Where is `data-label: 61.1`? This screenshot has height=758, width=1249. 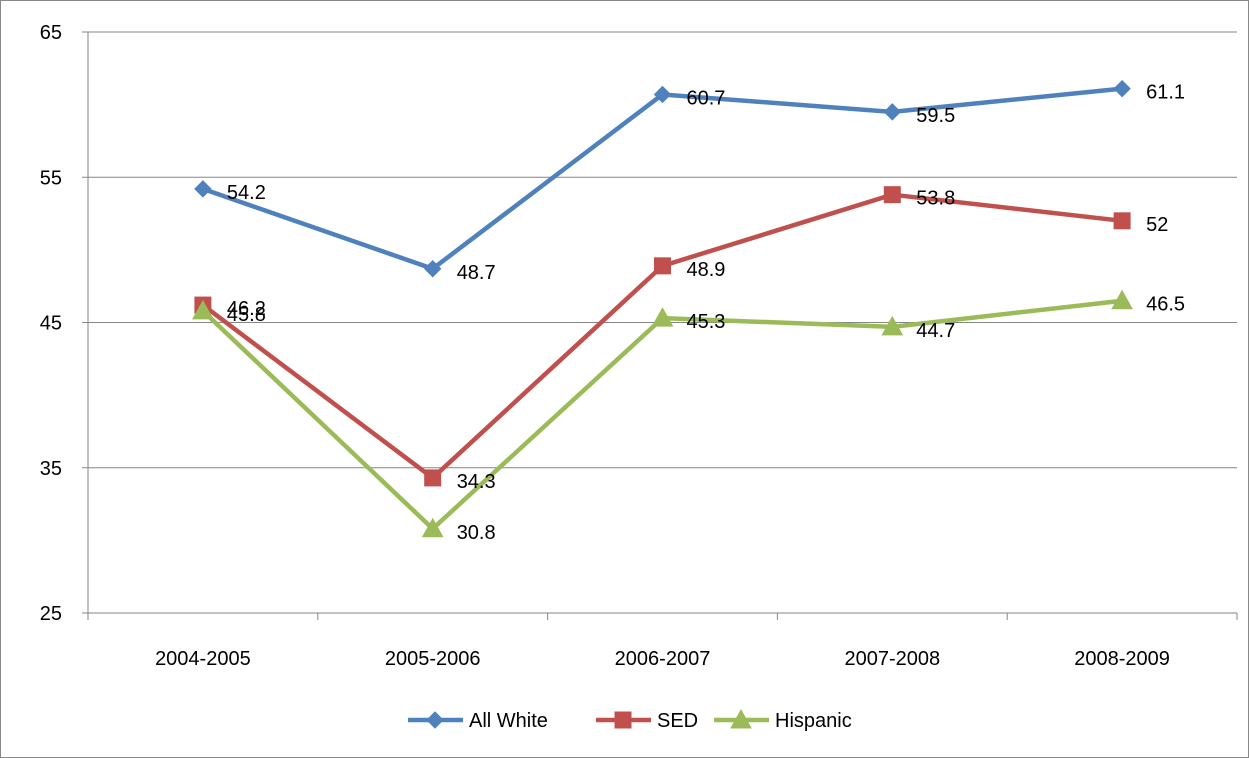
data-label: 61.1 is located at coordinates (1165, 93).